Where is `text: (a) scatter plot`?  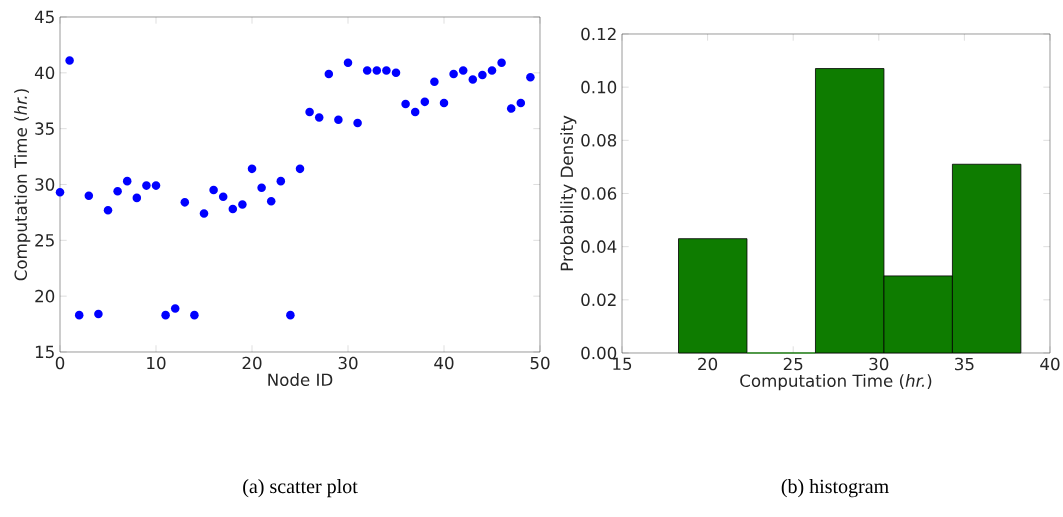
text: (a) scatter plot is located at coordinates (300, 488).